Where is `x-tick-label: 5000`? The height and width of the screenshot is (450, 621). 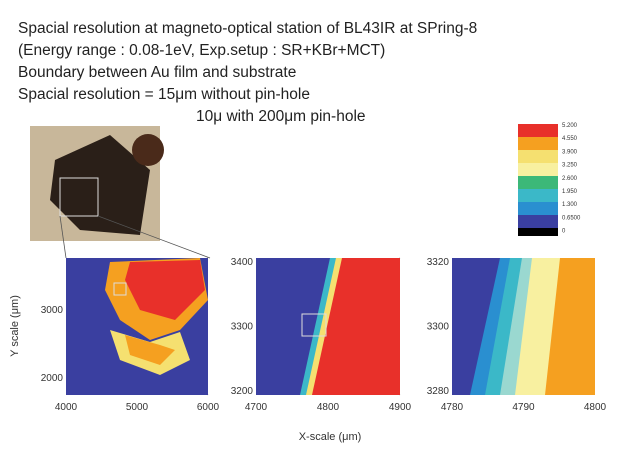 x-tick-label: 5000 is located at coordinates (137, 407).